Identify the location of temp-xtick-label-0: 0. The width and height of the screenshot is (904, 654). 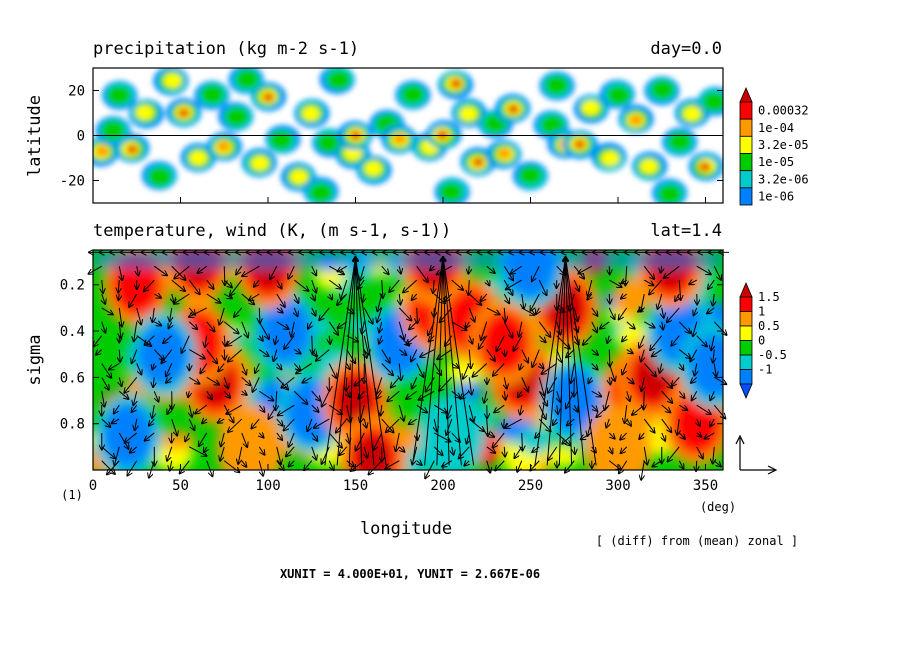
(93, 486).